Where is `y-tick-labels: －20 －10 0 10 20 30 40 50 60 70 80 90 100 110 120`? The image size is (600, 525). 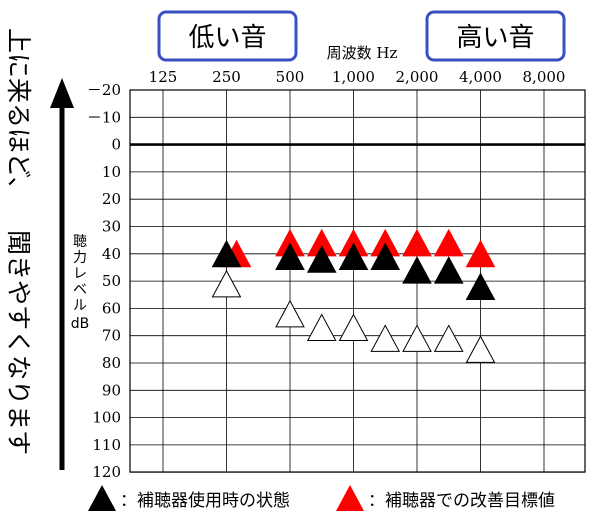
y-tick-labels: －20 －10 0 10 20 30 40 50 60 70 80 90 100 110 120 is located at coordinates (104, 281).